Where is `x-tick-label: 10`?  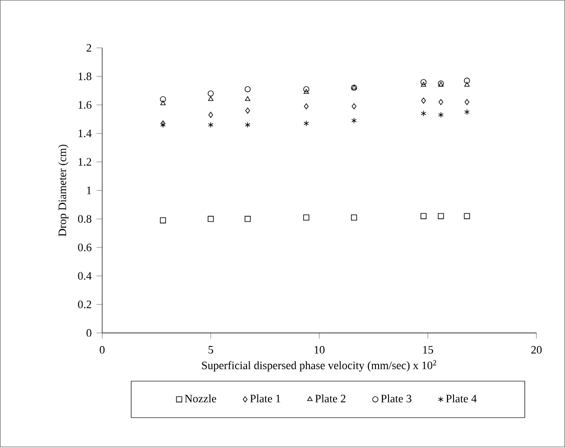
x-tick-label: 10 is located at coordinates (319, 350).